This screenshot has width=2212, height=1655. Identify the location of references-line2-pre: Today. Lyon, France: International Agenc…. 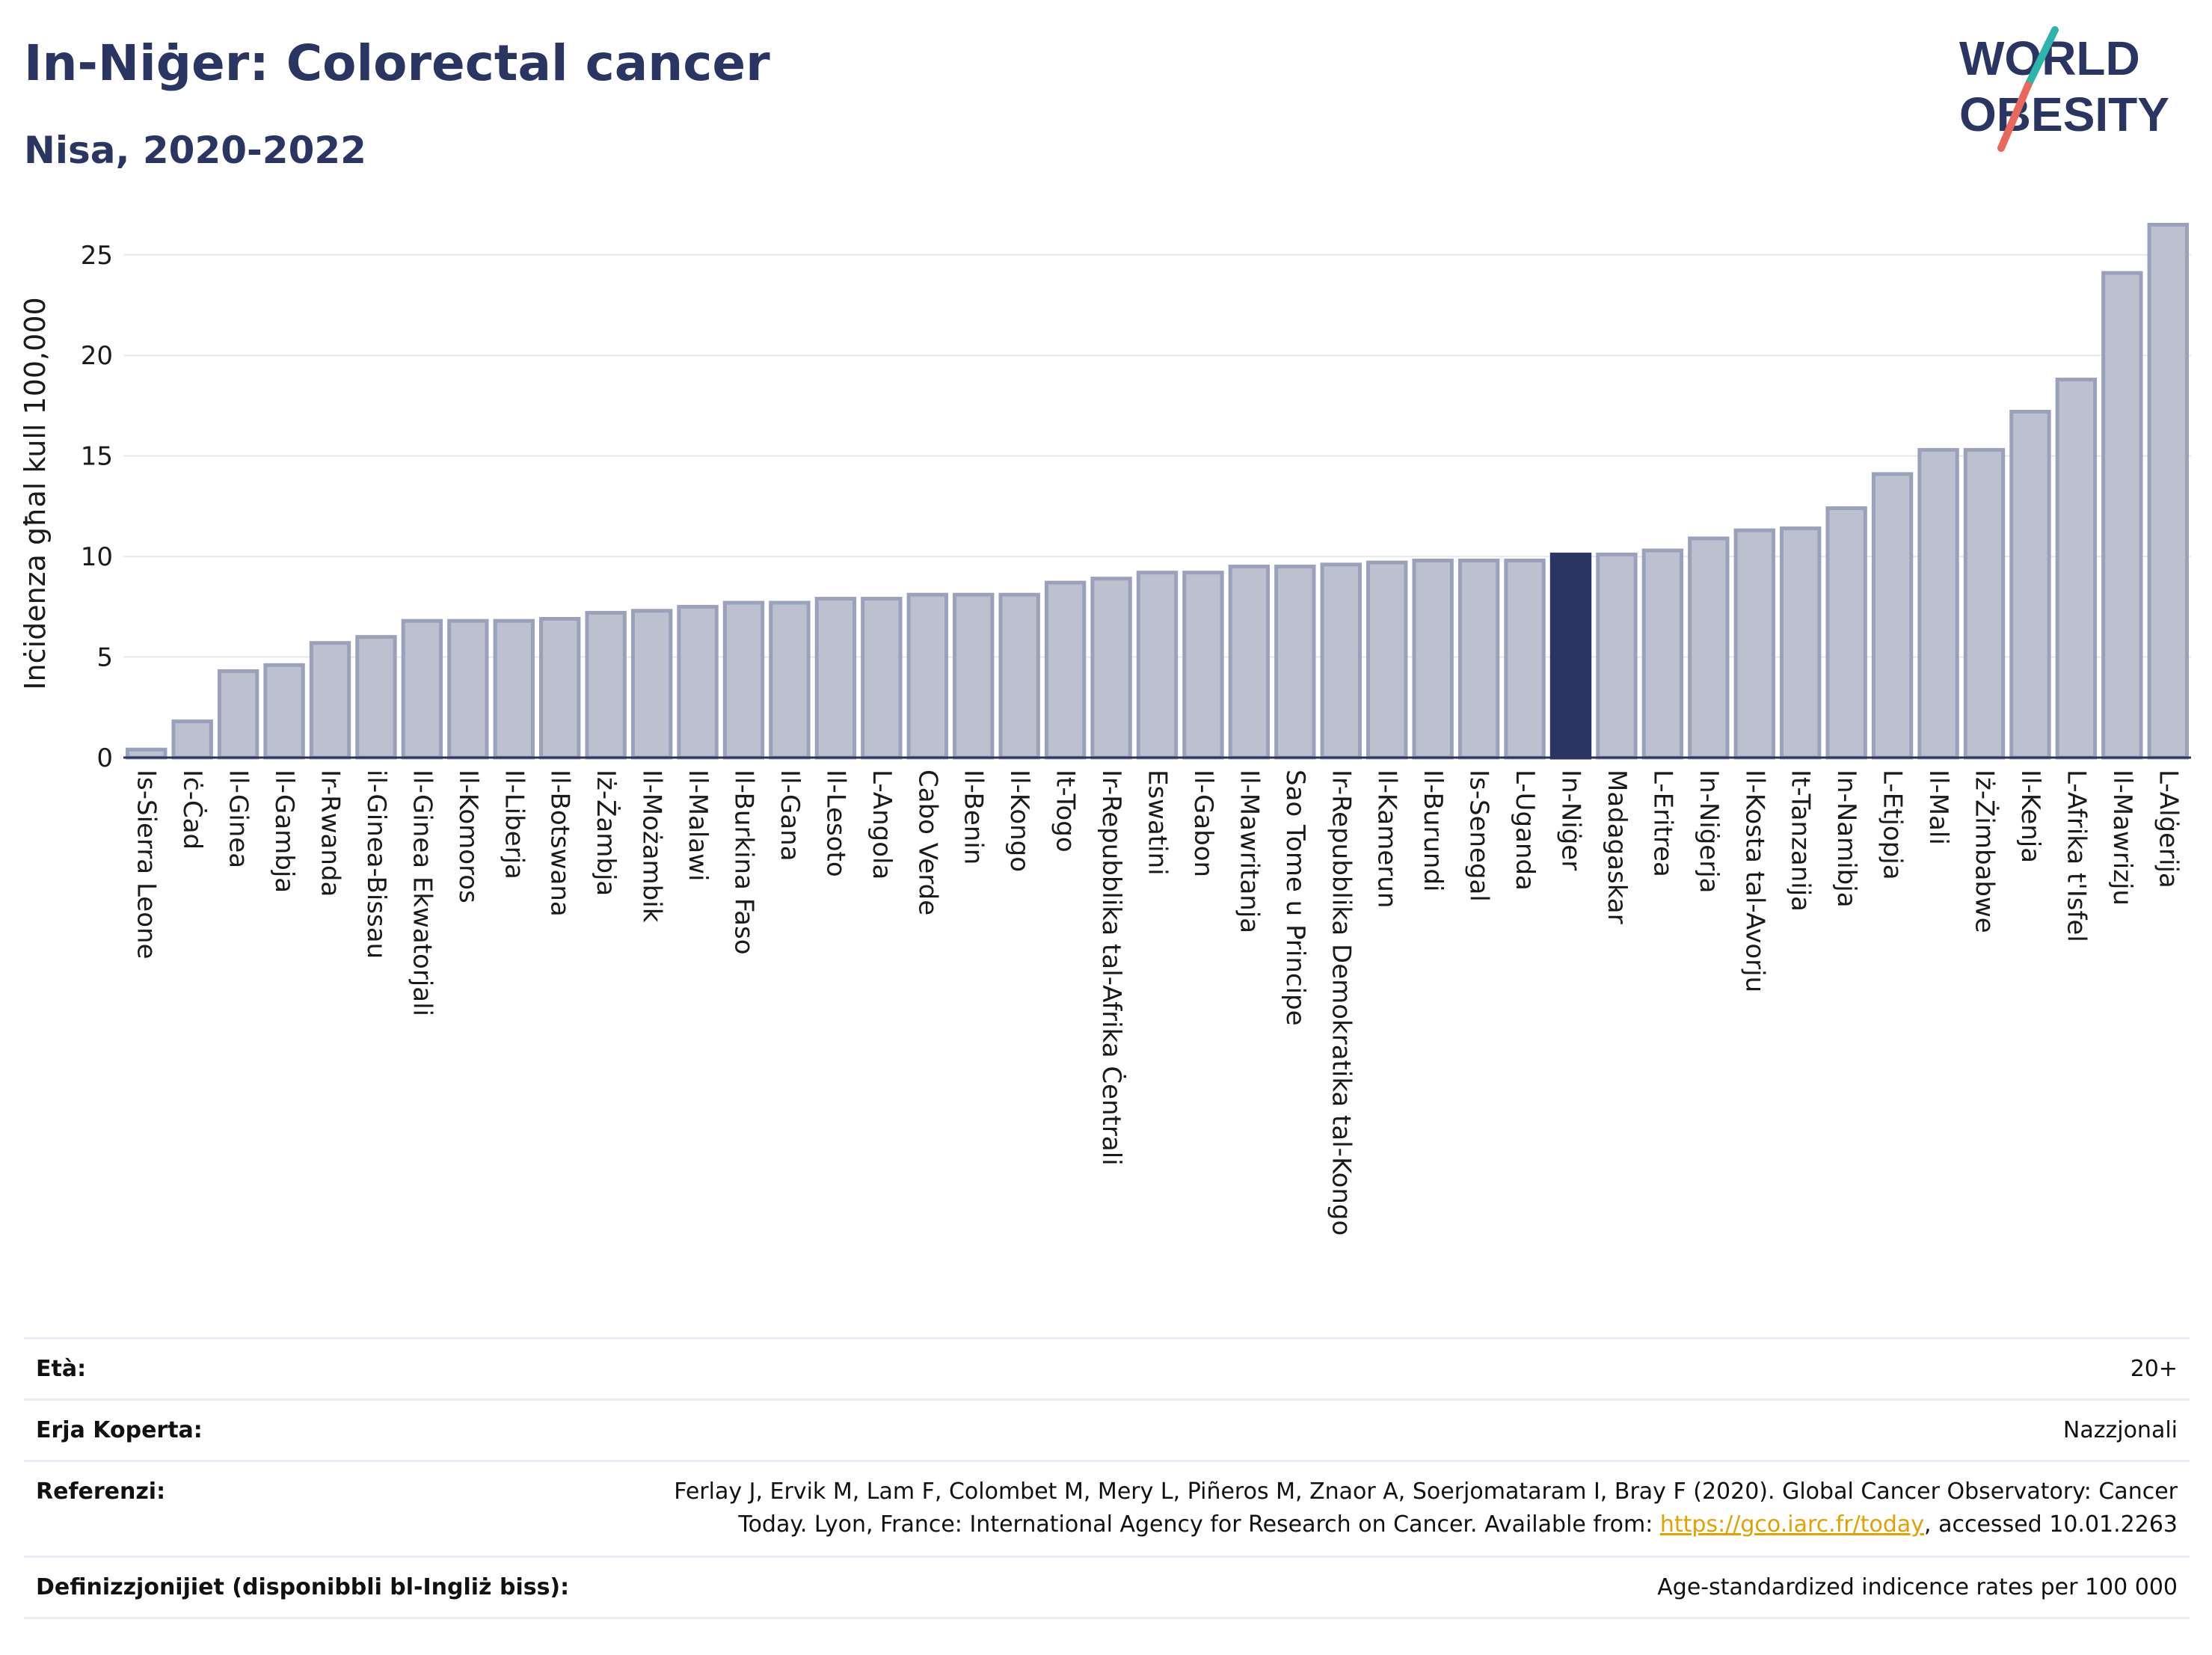
(1199, 1524).